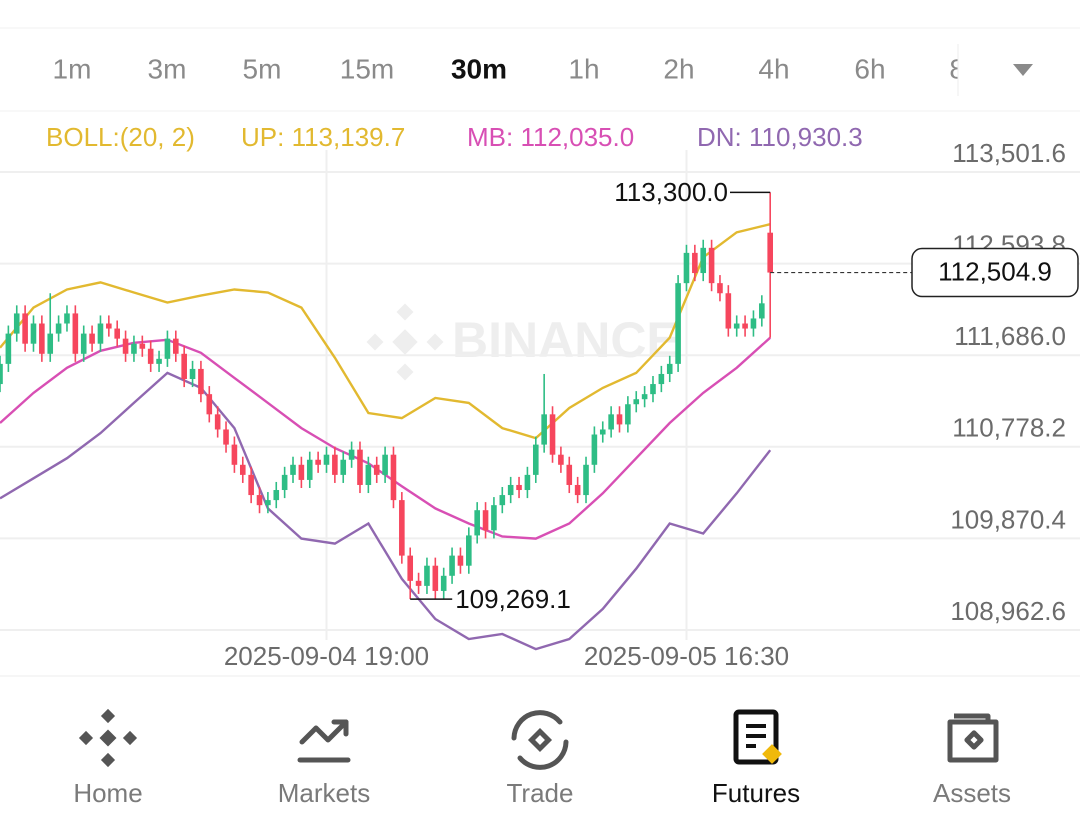  Describe the element at coordinates (1009, 428) in the screenshot. I see `y-tick-label: 110,778.2` at that location.